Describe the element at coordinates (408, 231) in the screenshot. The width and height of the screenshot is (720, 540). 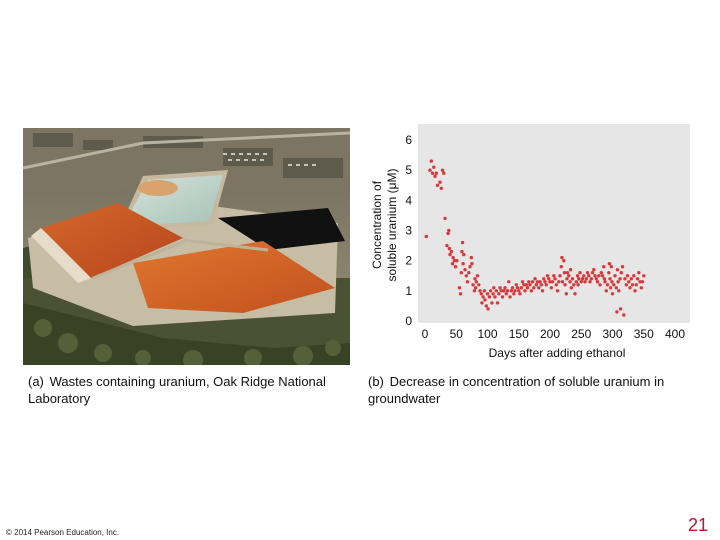
I see `y-tick-label: 3` at that location.